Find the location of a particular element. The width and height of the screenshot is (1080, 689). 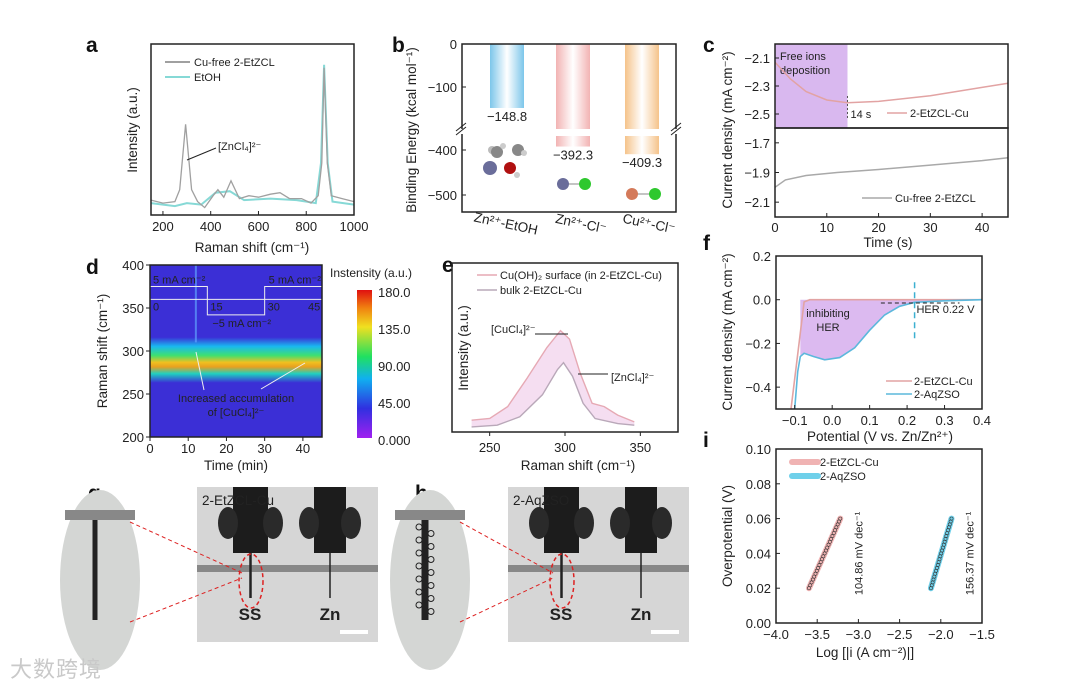

x-tick-label-i: −2.5 is located at coordinates (900, 634).